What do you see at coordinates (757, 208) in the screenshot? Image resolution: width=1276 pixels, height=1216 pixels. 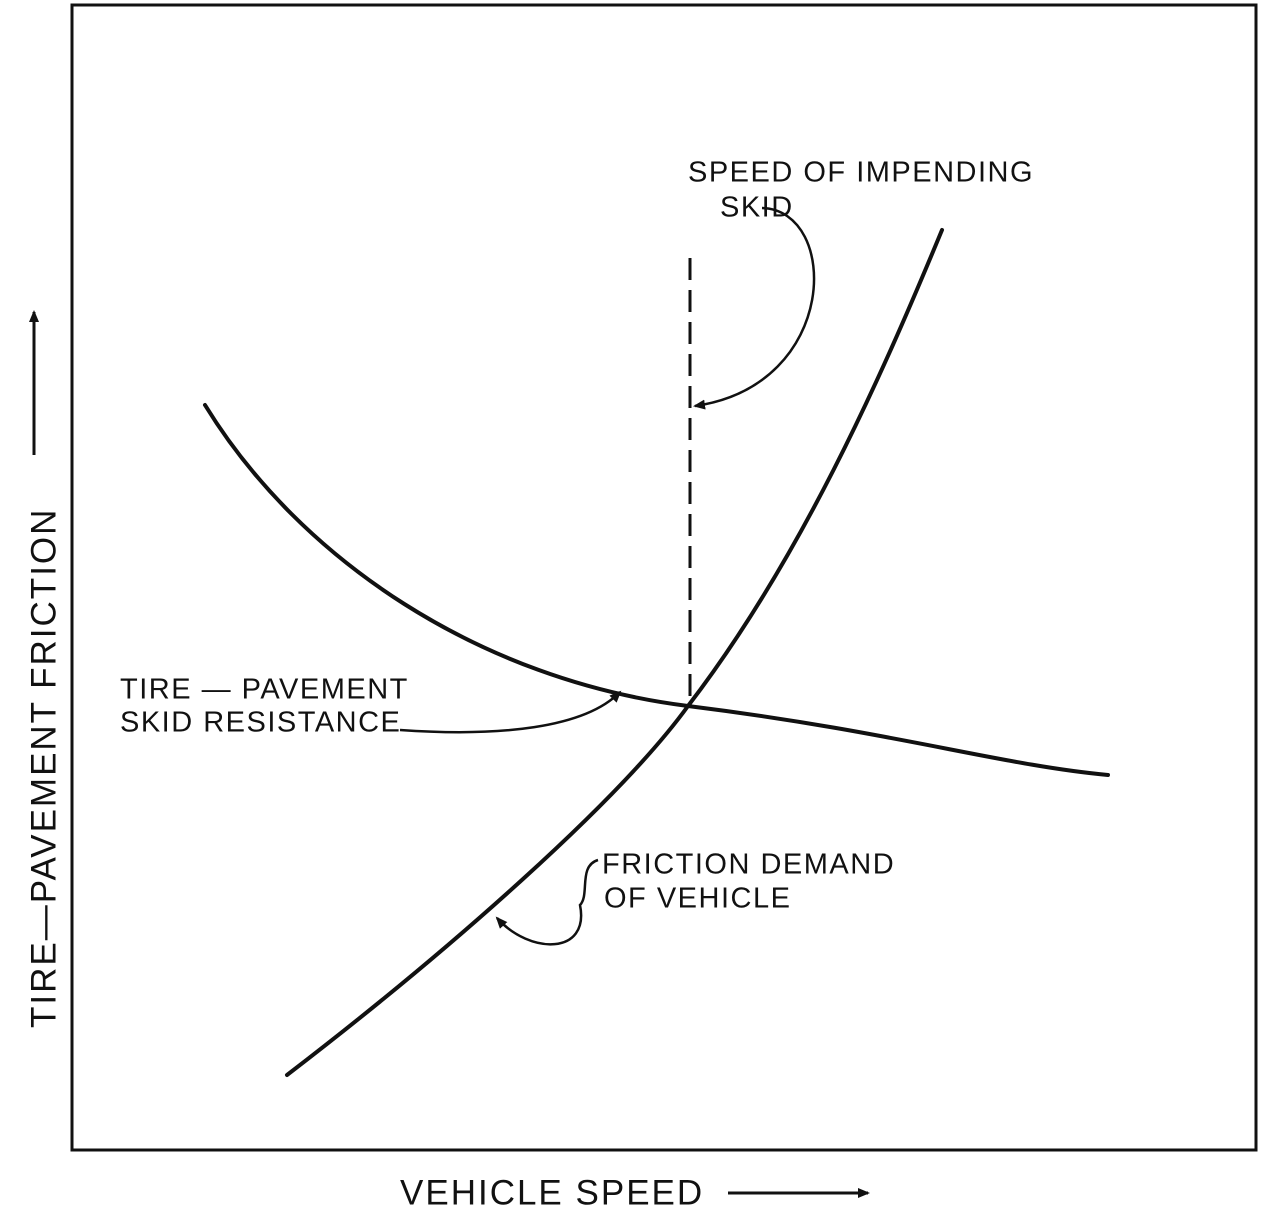 I see `annotation: SKID` at bounding box center [757, 208].